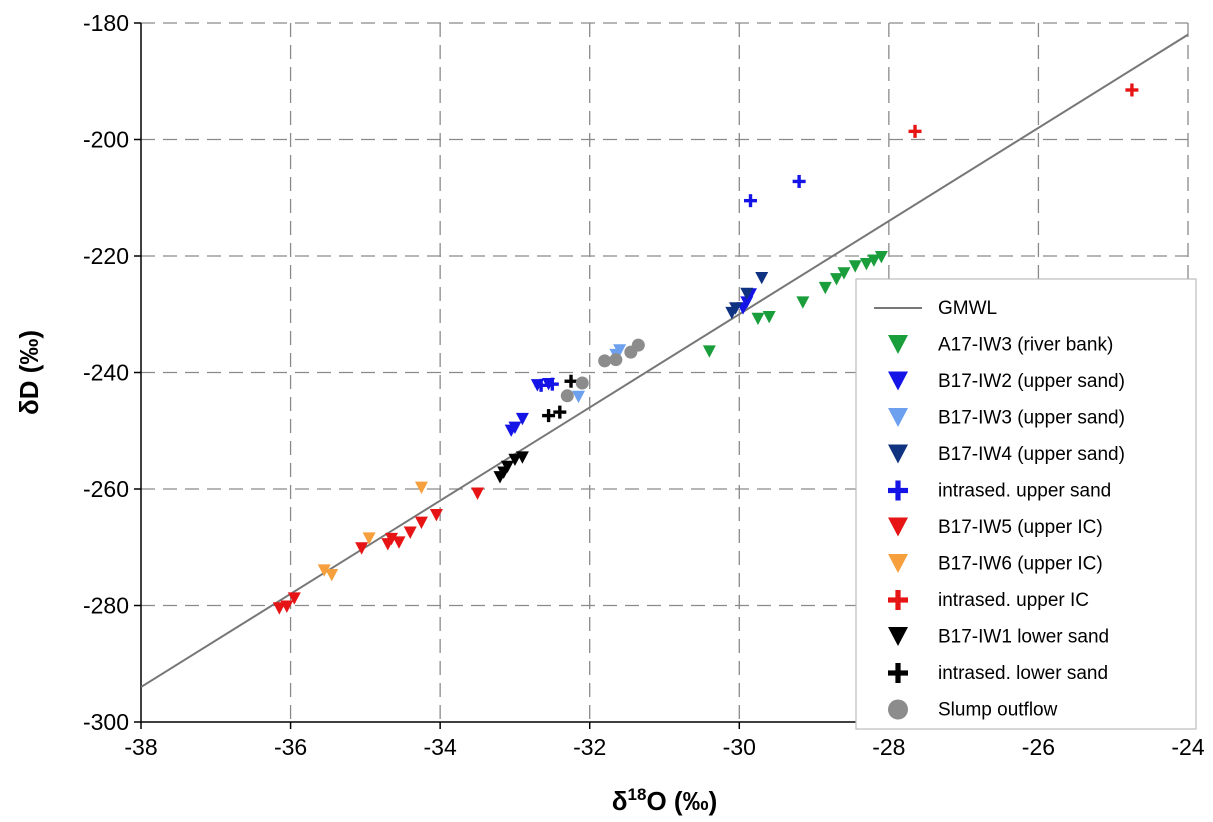 The width and height of the screenshot is (1213, 822). Describe the element at coordinates (1031, 381) in the screenshot. I see `legend-label: B17-IW2 (upper sand)` at that location.